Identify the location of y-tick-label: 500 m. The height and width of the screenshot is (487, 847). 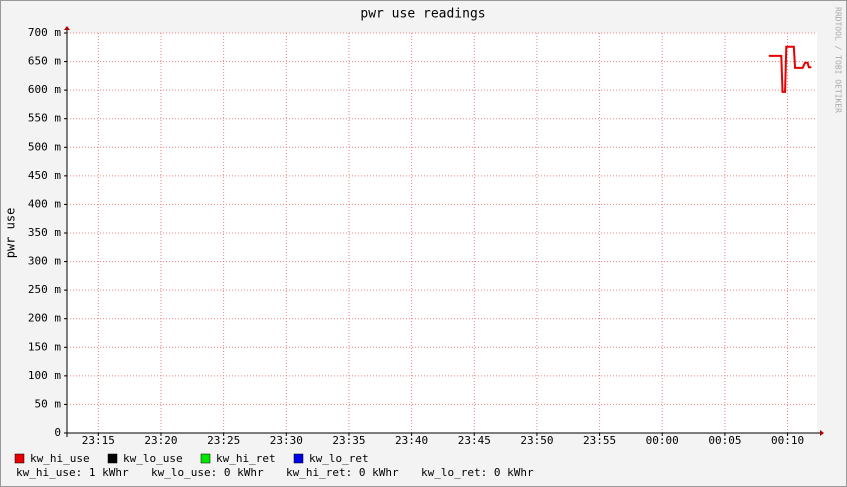
(44, 146).